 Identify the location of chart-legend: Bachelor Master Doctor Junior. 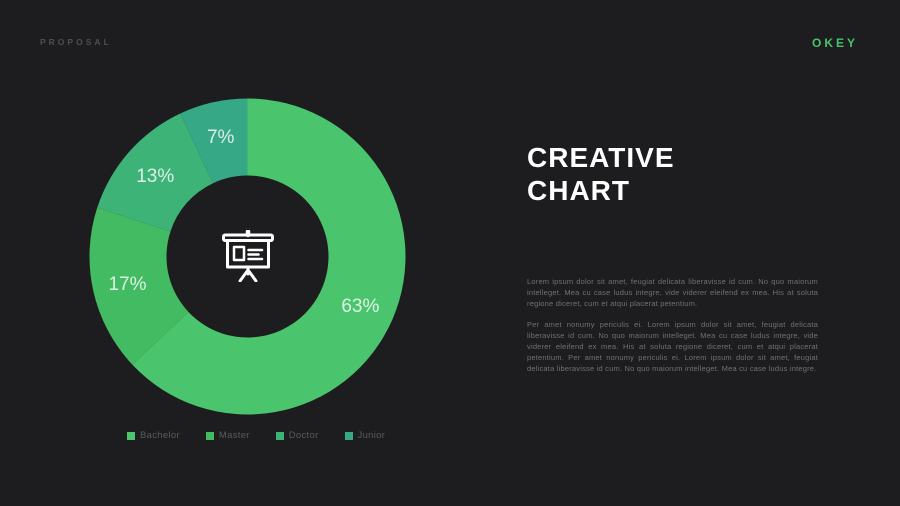
(256, 435).